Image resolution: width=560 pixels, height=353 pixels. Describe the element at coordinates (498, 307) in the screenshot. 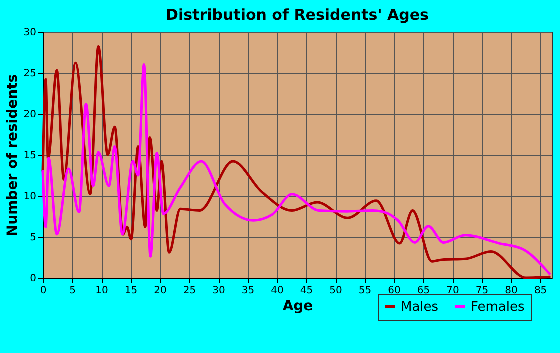

I see `legend-label: Females` at that location.